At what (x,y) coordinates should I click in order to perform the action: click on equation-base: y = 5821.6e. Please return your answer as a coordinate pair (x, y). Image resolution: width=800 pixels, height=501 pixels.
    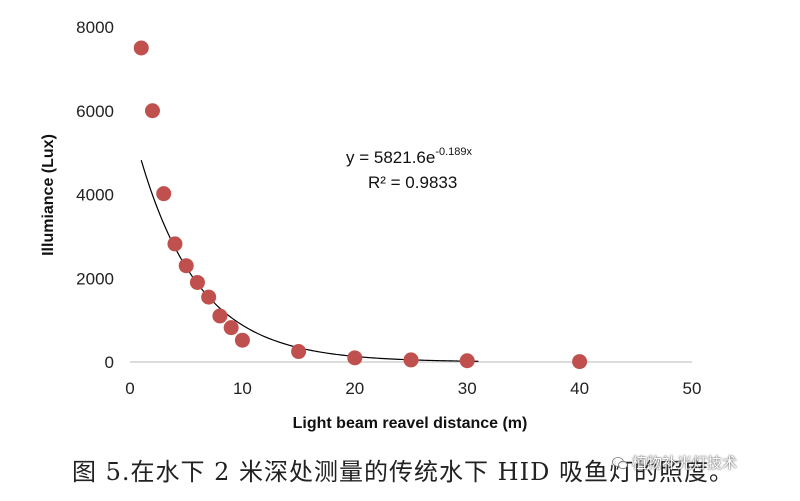
    Looking at the image, I should click on (390, 157).